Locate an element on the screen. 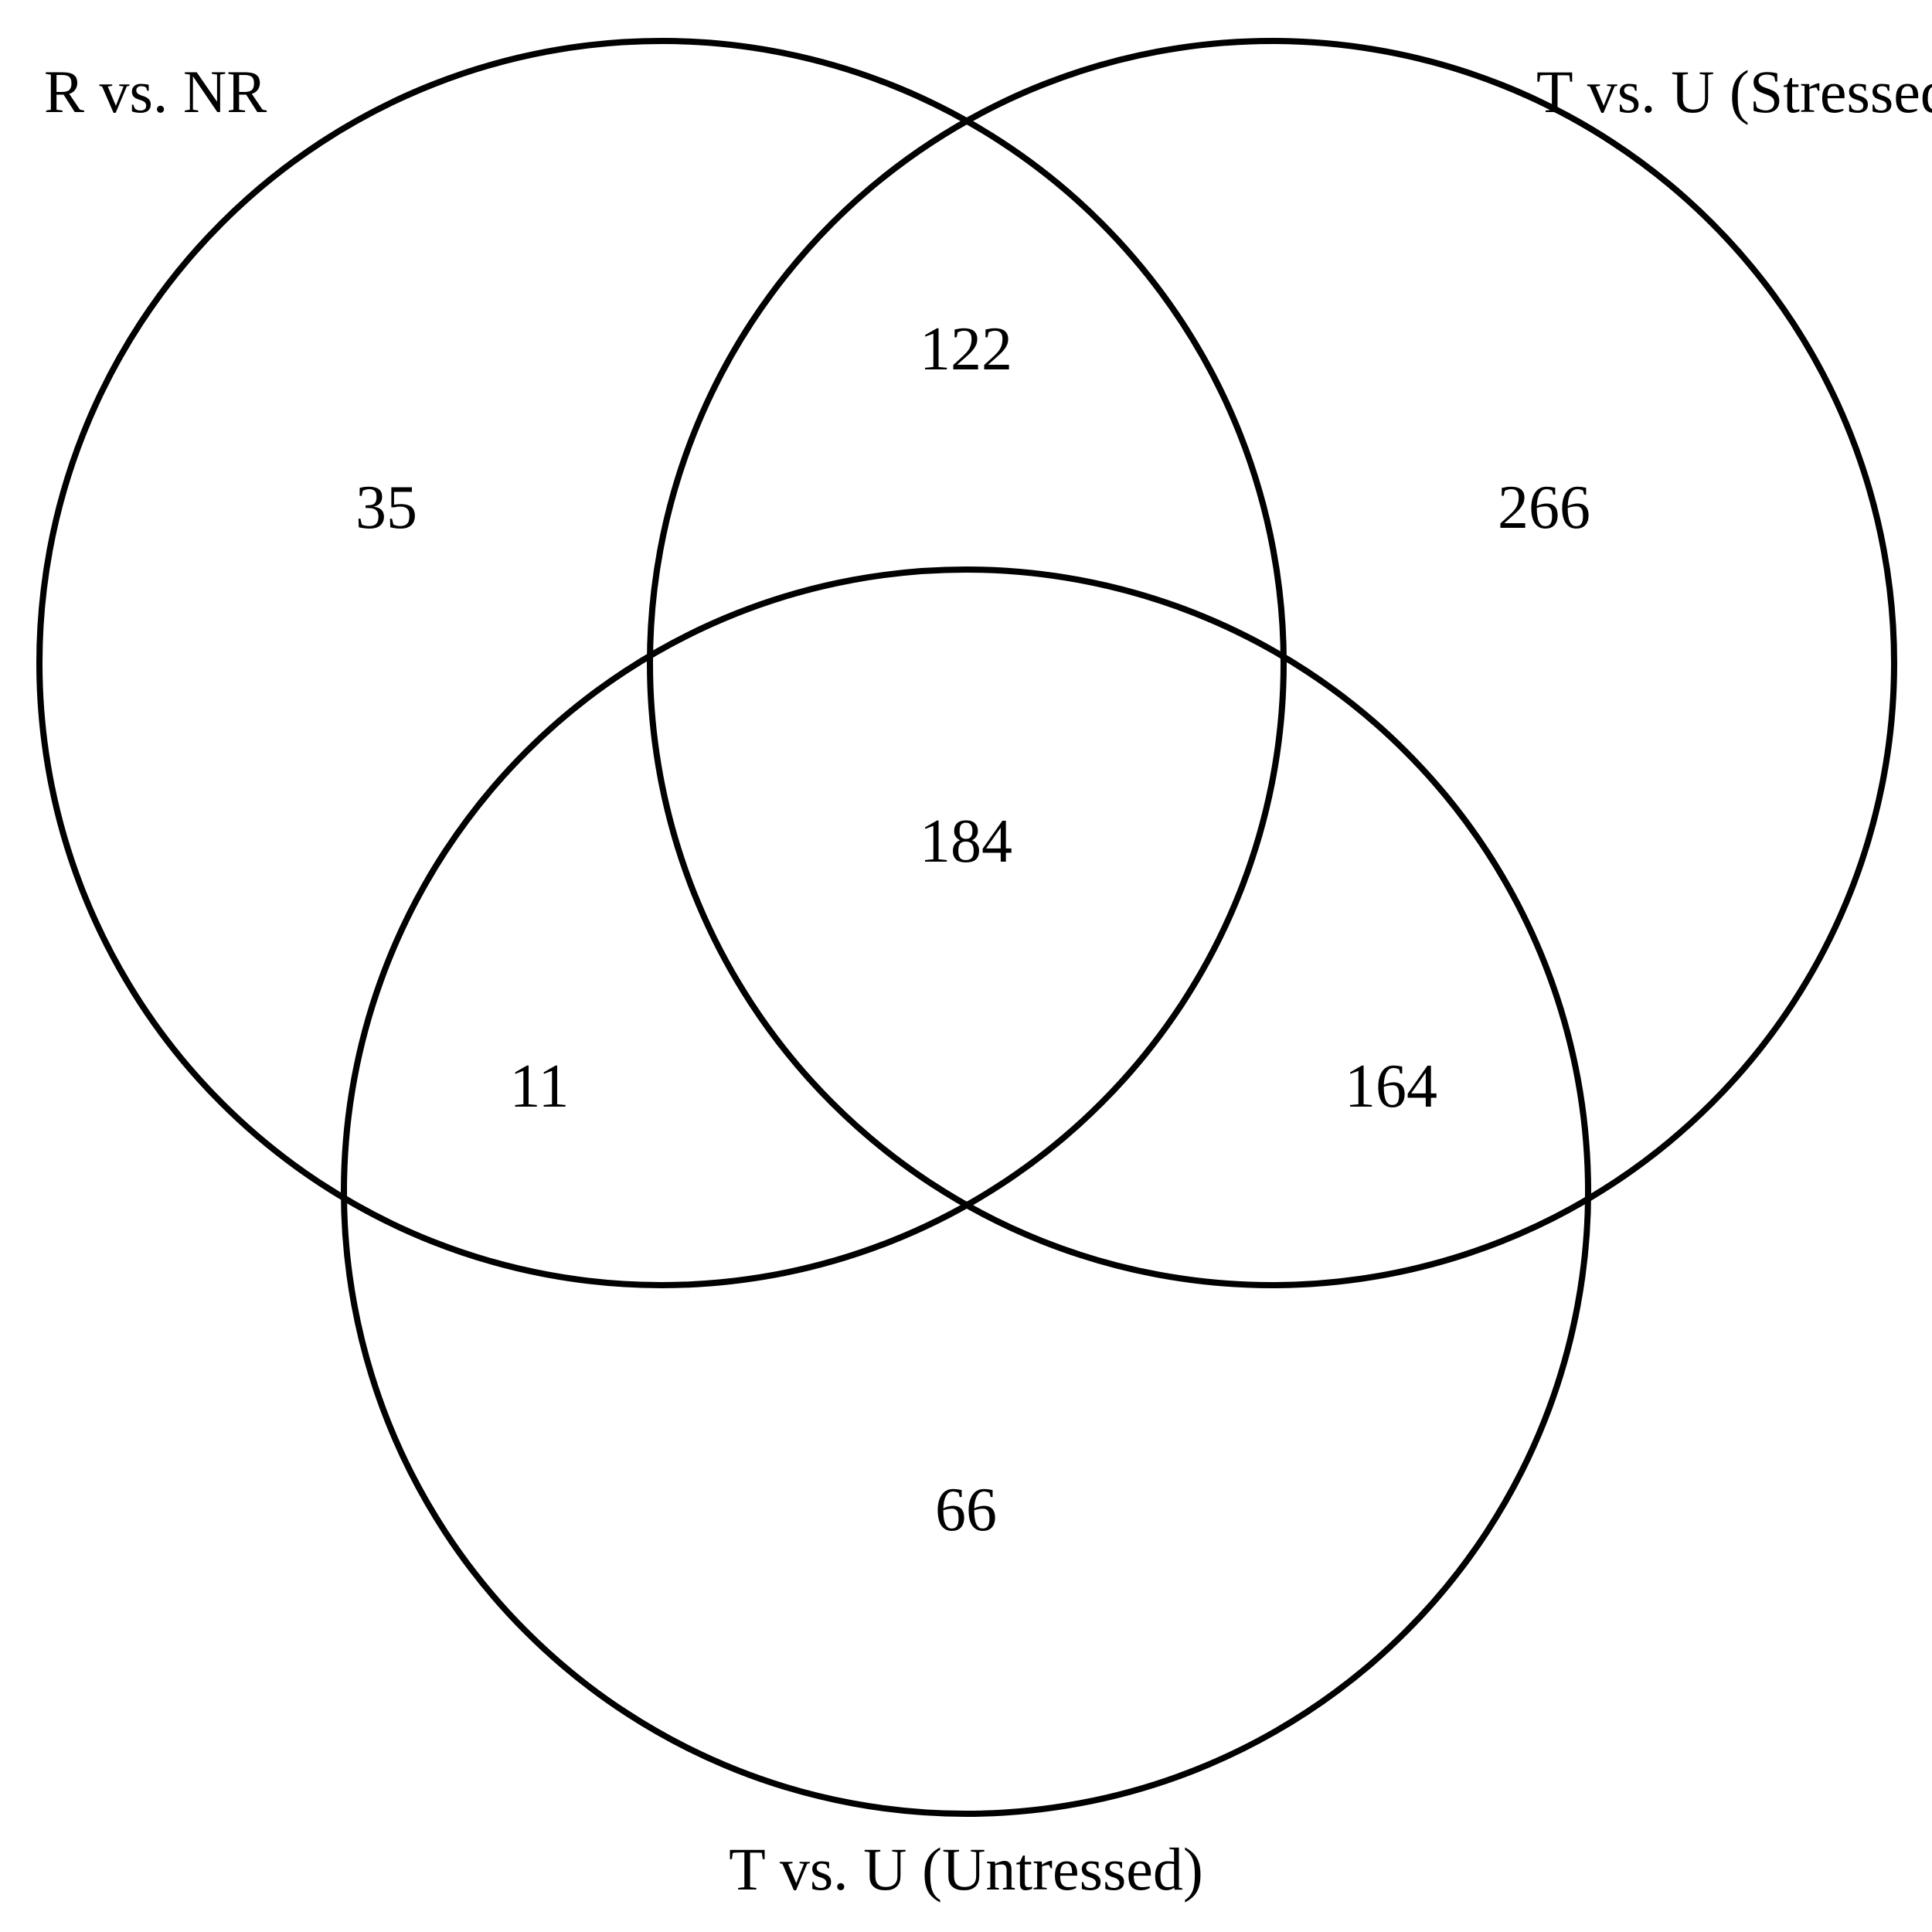  set-label-r-vs-nr: R vs. NR is located at coordinates (155, 91).